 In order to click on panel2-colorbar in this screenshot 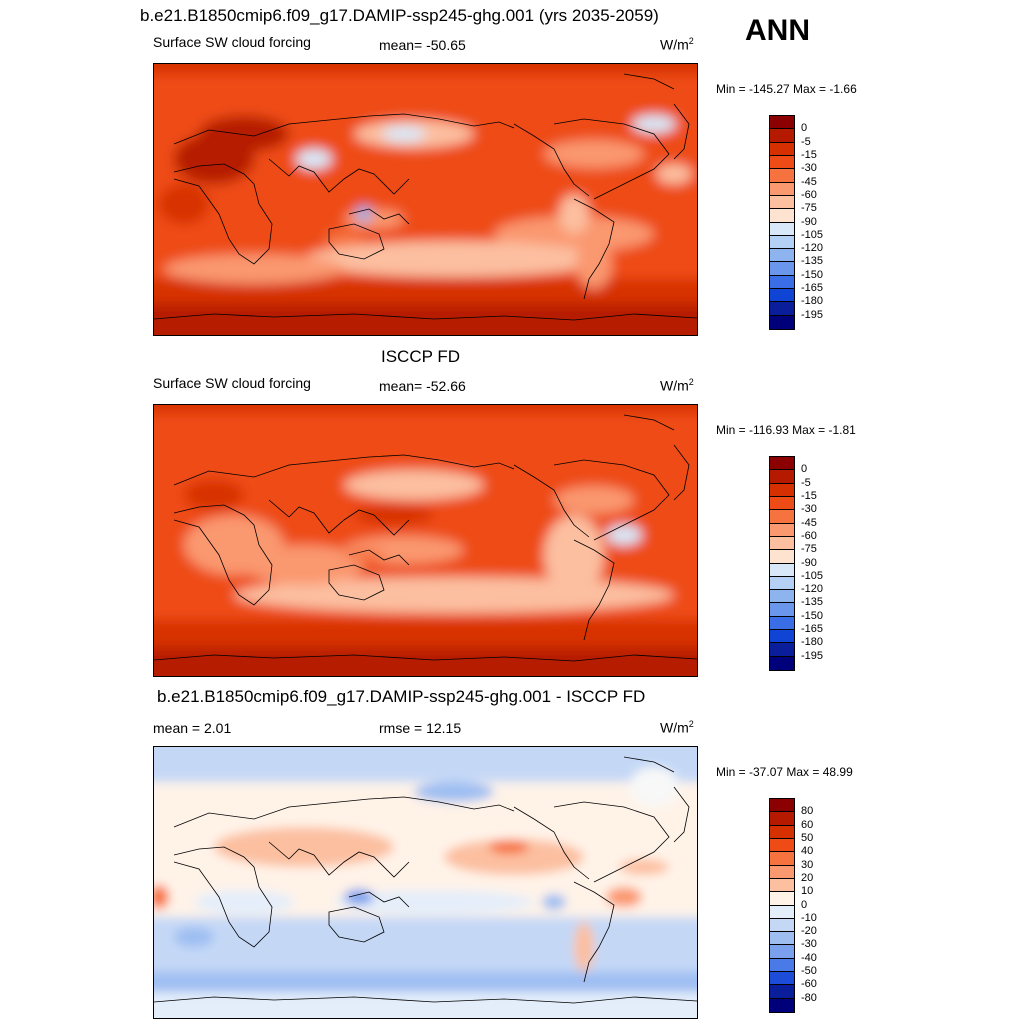, I will do `click(782, 563)`.